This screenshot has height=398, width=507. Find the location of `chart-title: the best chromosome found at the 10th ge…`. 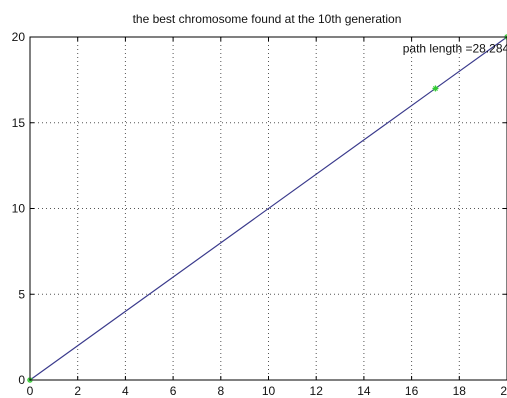

chart-title: the best chromosome found at the 10th ge… is located at coordinates (267, 19).